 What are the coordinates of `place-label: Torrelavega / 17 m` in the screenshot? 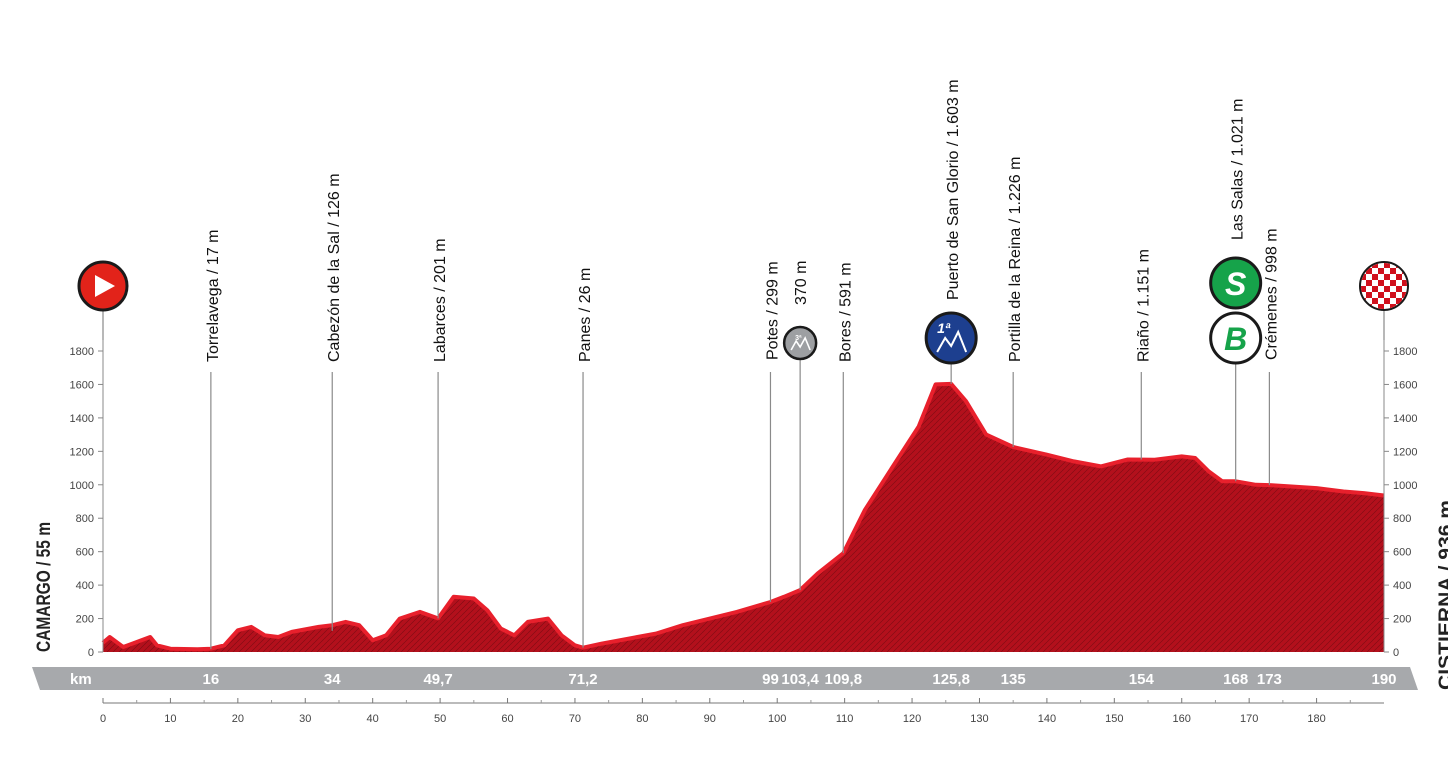 It's located at (213, 295).